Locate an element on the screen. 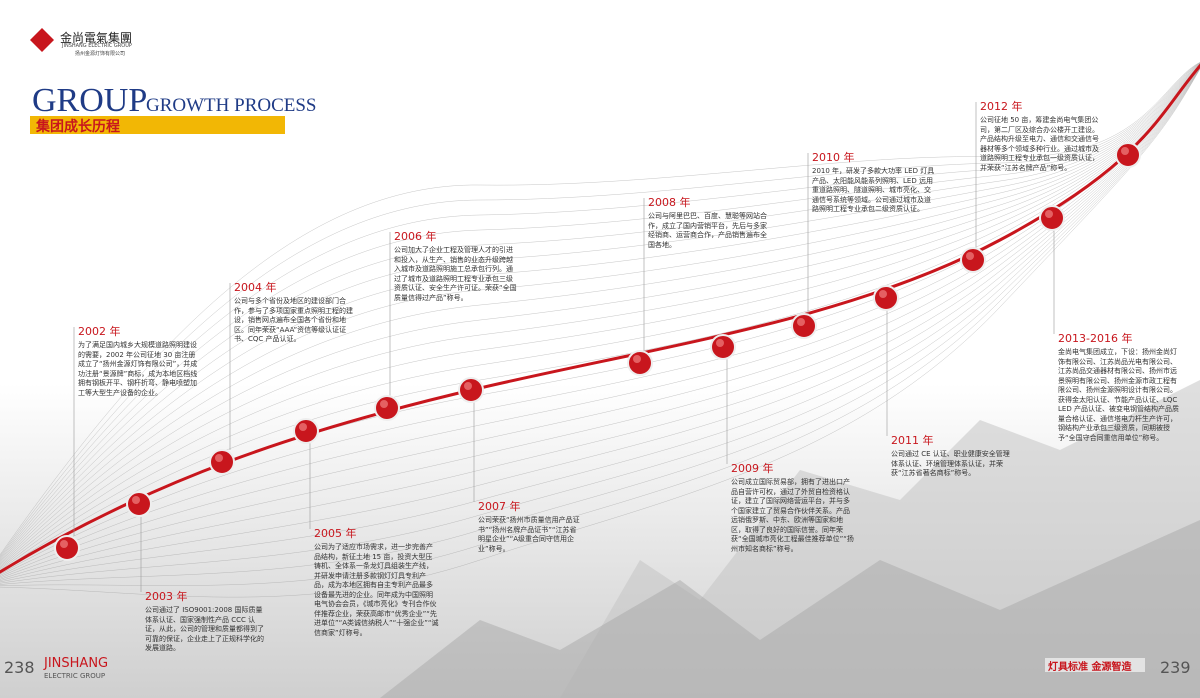 This screenshot has height=698, width=1200. milestone-year: 2004 年 is located at coordinates (255, 287).